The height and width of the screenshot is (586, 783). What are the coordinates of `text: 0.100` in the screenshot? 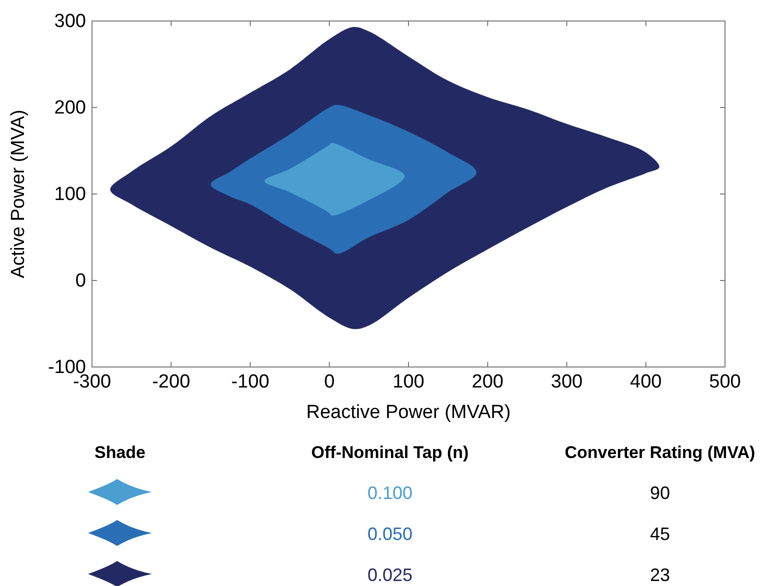 It's located at (390, 493).